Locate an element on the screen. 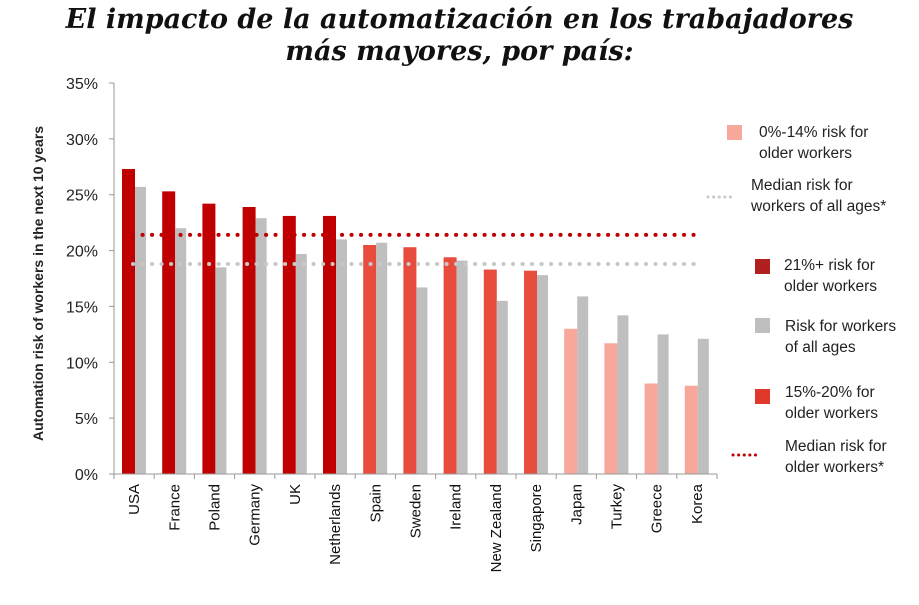 The height and width of the screenshot is (605, 919). y-tick-label: 35% is located at coordinates (82, 84).